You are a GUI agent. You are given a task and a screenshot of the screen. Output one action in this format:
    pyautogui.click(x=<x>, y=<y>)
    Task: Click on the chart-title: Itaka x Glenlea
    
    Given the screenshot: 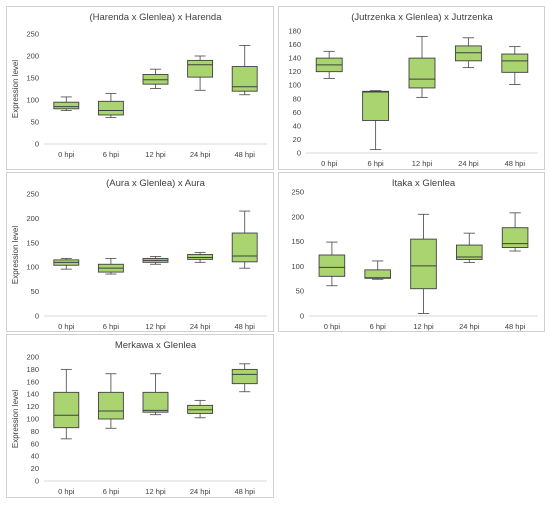 What is the action you would take?
    pyautogui.click(x=424, y=183)
    